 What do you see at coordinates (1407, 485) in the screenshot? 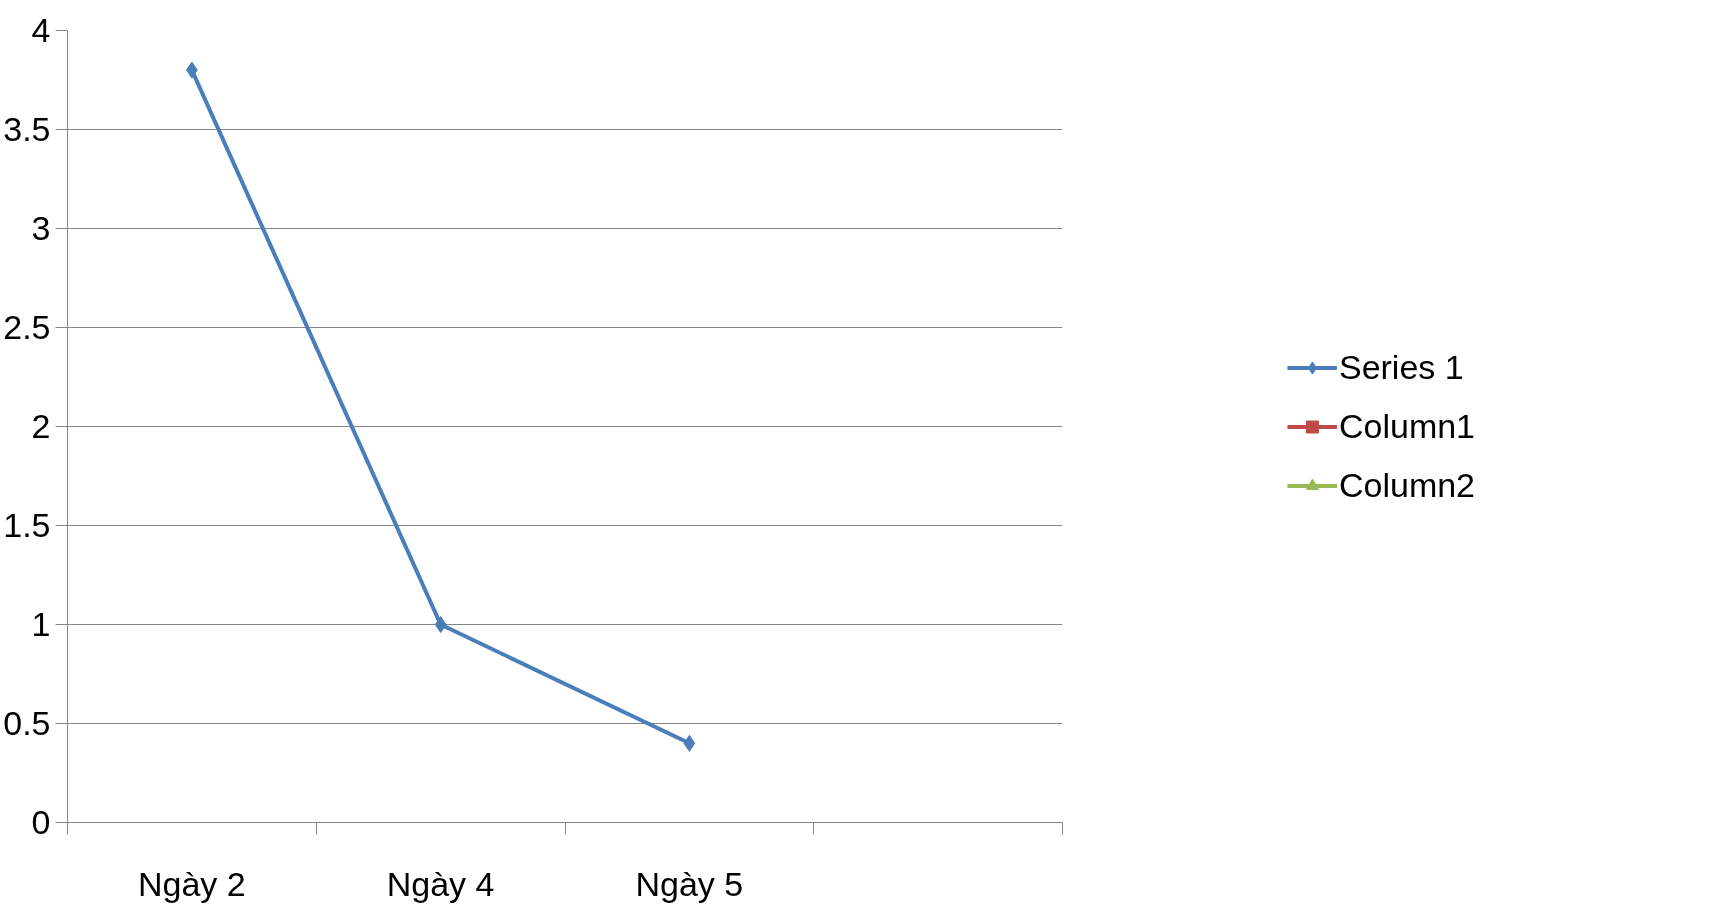
I see `legend-label: Column2` at bounding box center [1407, 485].